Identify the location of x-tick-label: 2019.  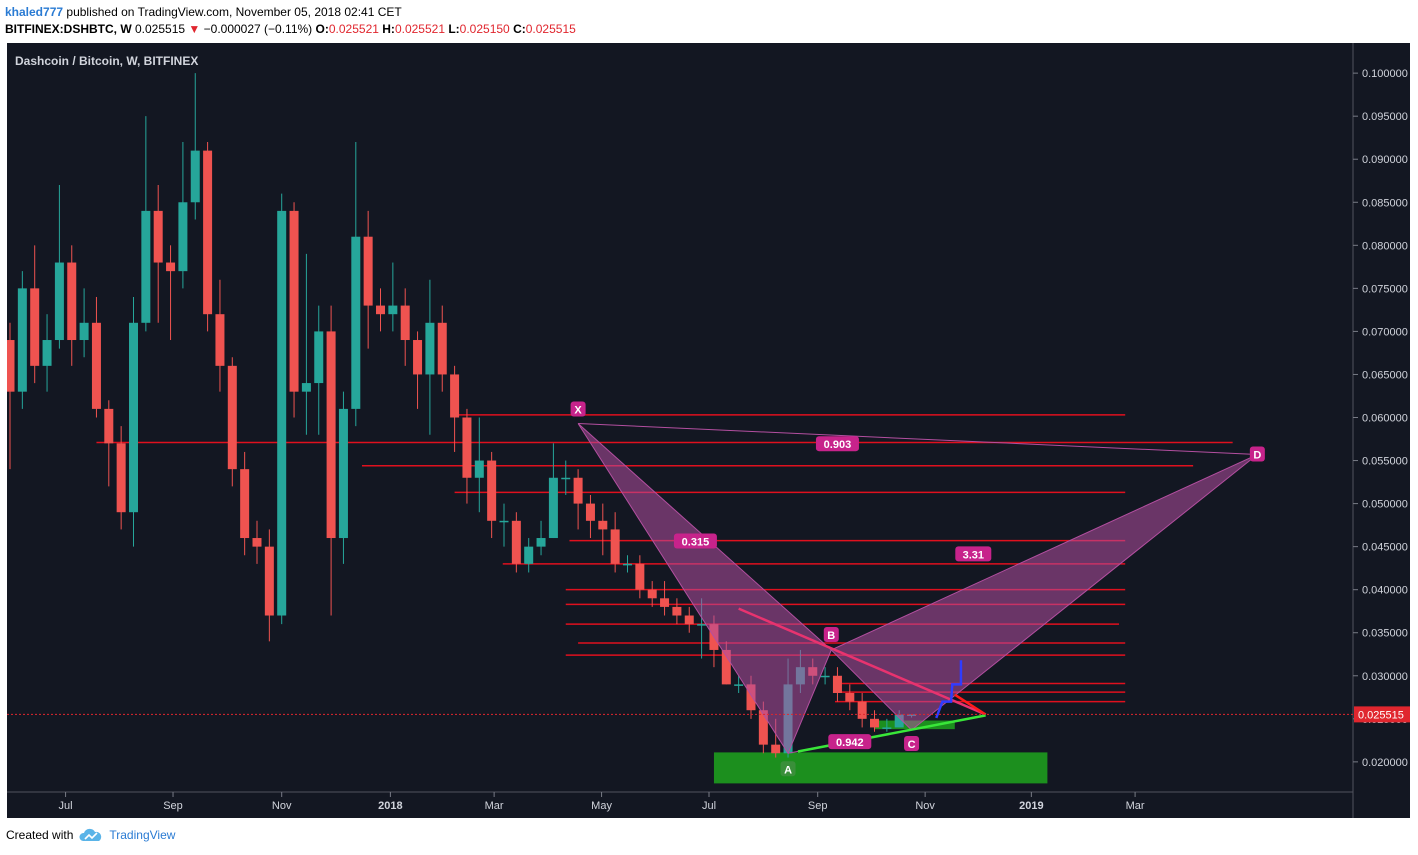
(1031, 806).